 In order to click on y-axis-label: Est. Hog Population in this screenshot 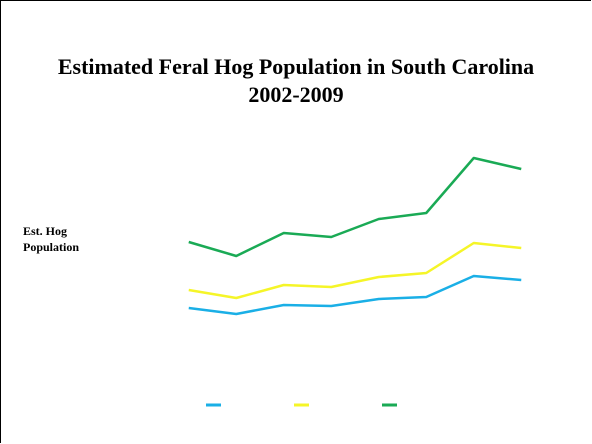, I will do `click(51, 239)`.